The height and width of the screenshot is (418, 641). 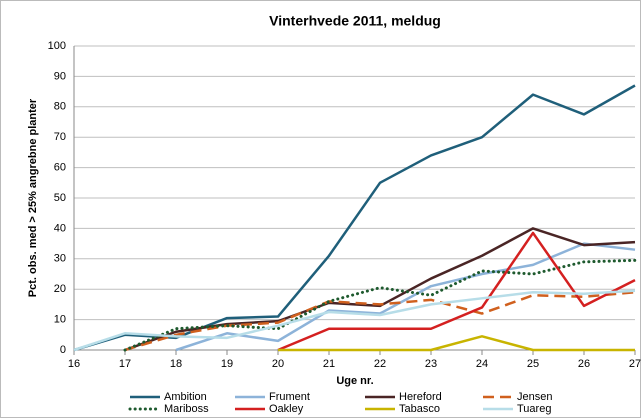 I want to click on x-tick-label: 22, so click(x=380, y=364).